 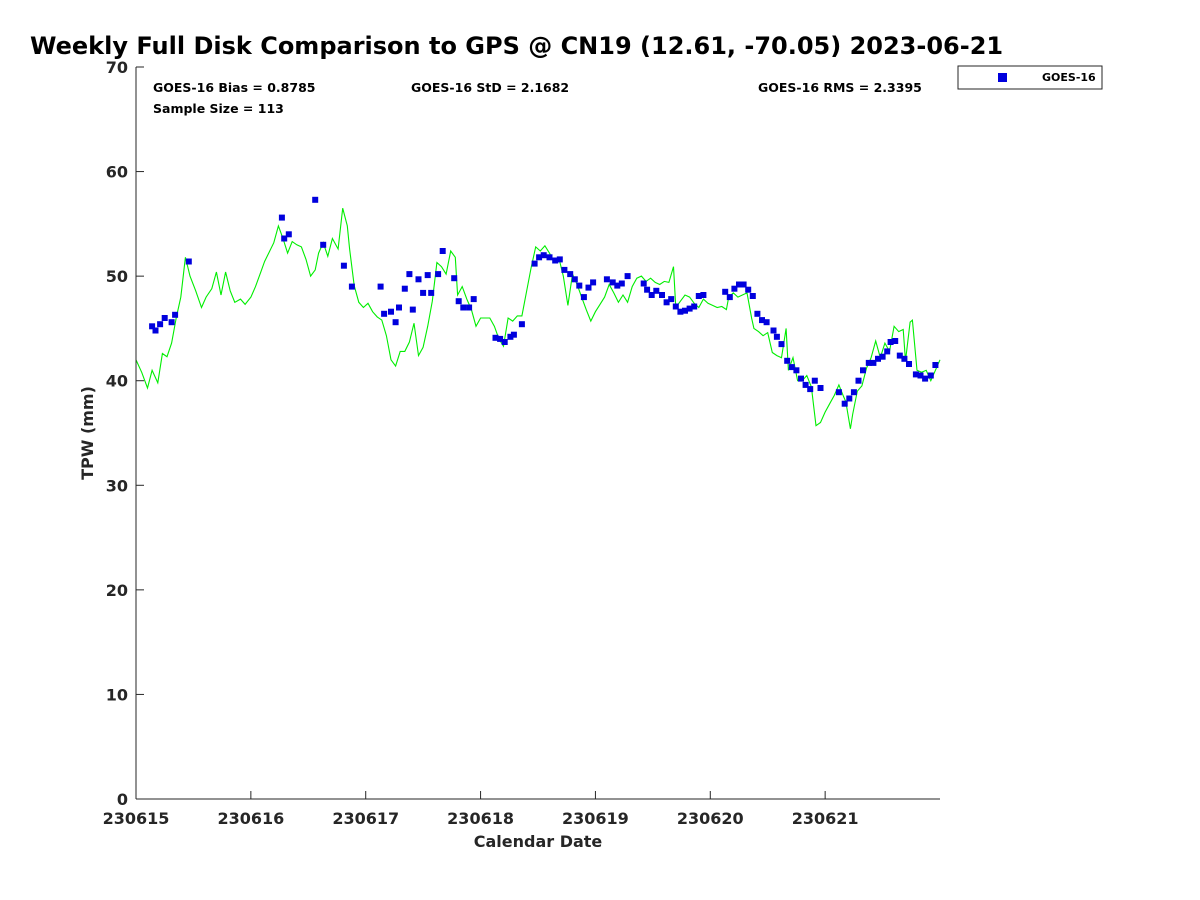 I want to click on legend-box, so click(x=1030, y=77).